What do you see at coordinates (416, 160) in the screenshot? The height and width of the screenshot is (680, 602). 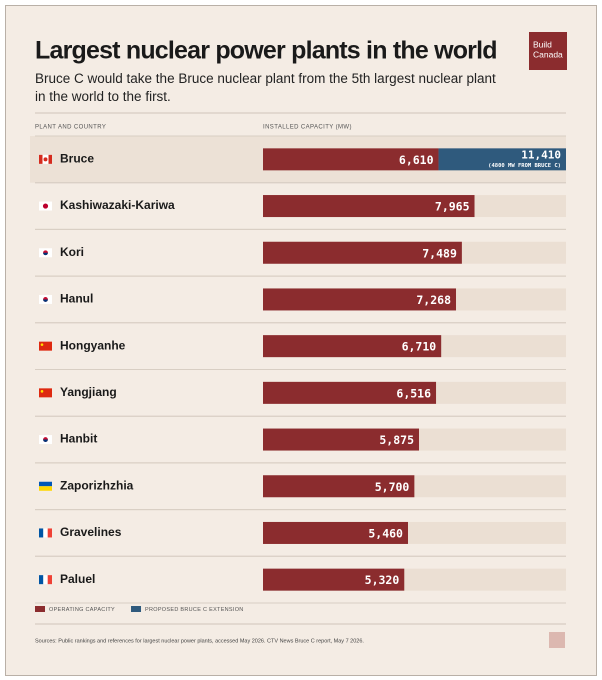 I see `value-label: 6,610` at bounding box center [416, 160].